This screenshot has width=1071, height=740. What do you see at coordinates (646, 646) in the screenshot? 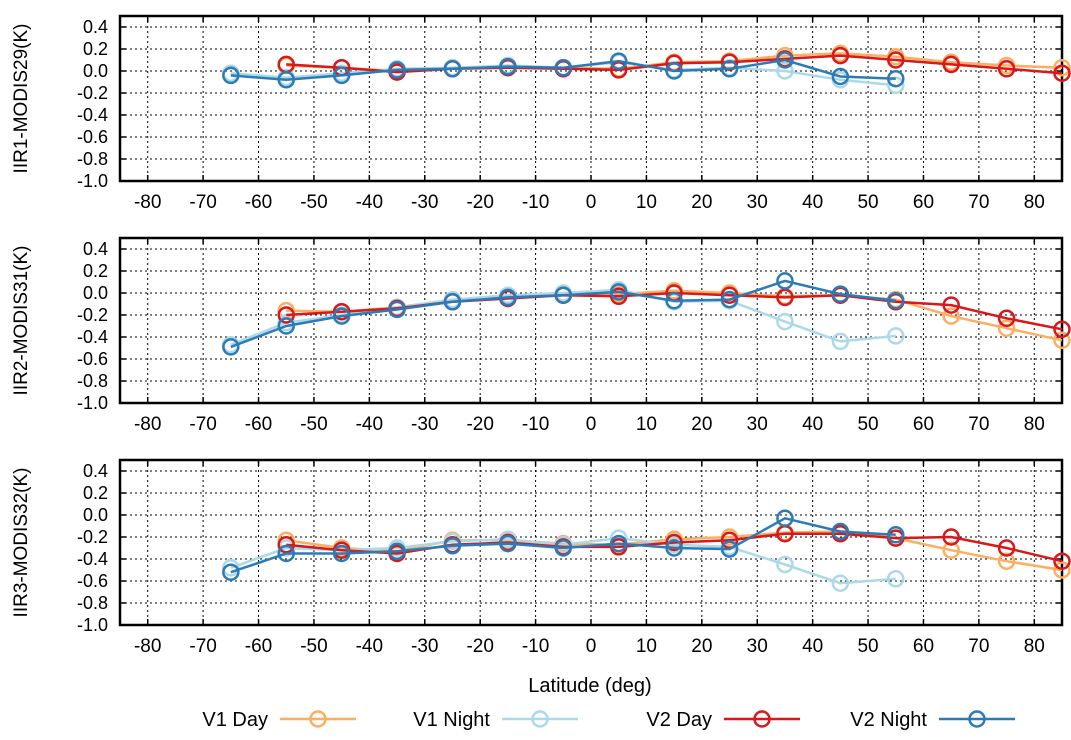
I see `x-tick-label: 10` at bounding box center [646, 646].